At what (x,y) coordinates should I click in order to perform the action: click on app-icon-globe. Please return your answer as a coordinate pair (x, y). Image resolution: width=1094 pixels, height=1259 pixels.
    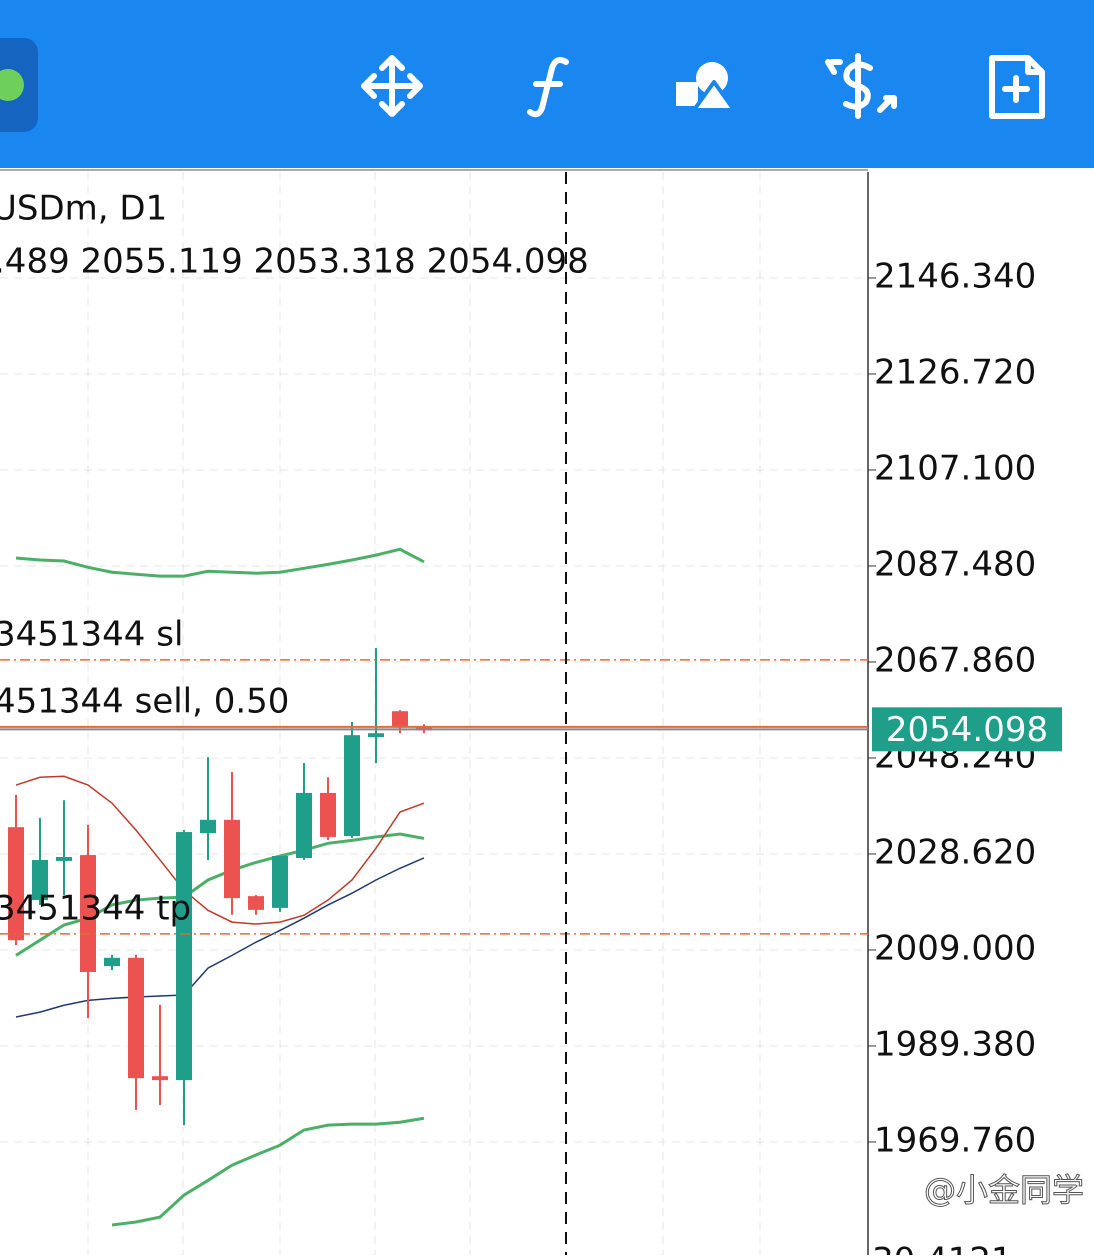
    Looking at the image, I should click on (12, 85).